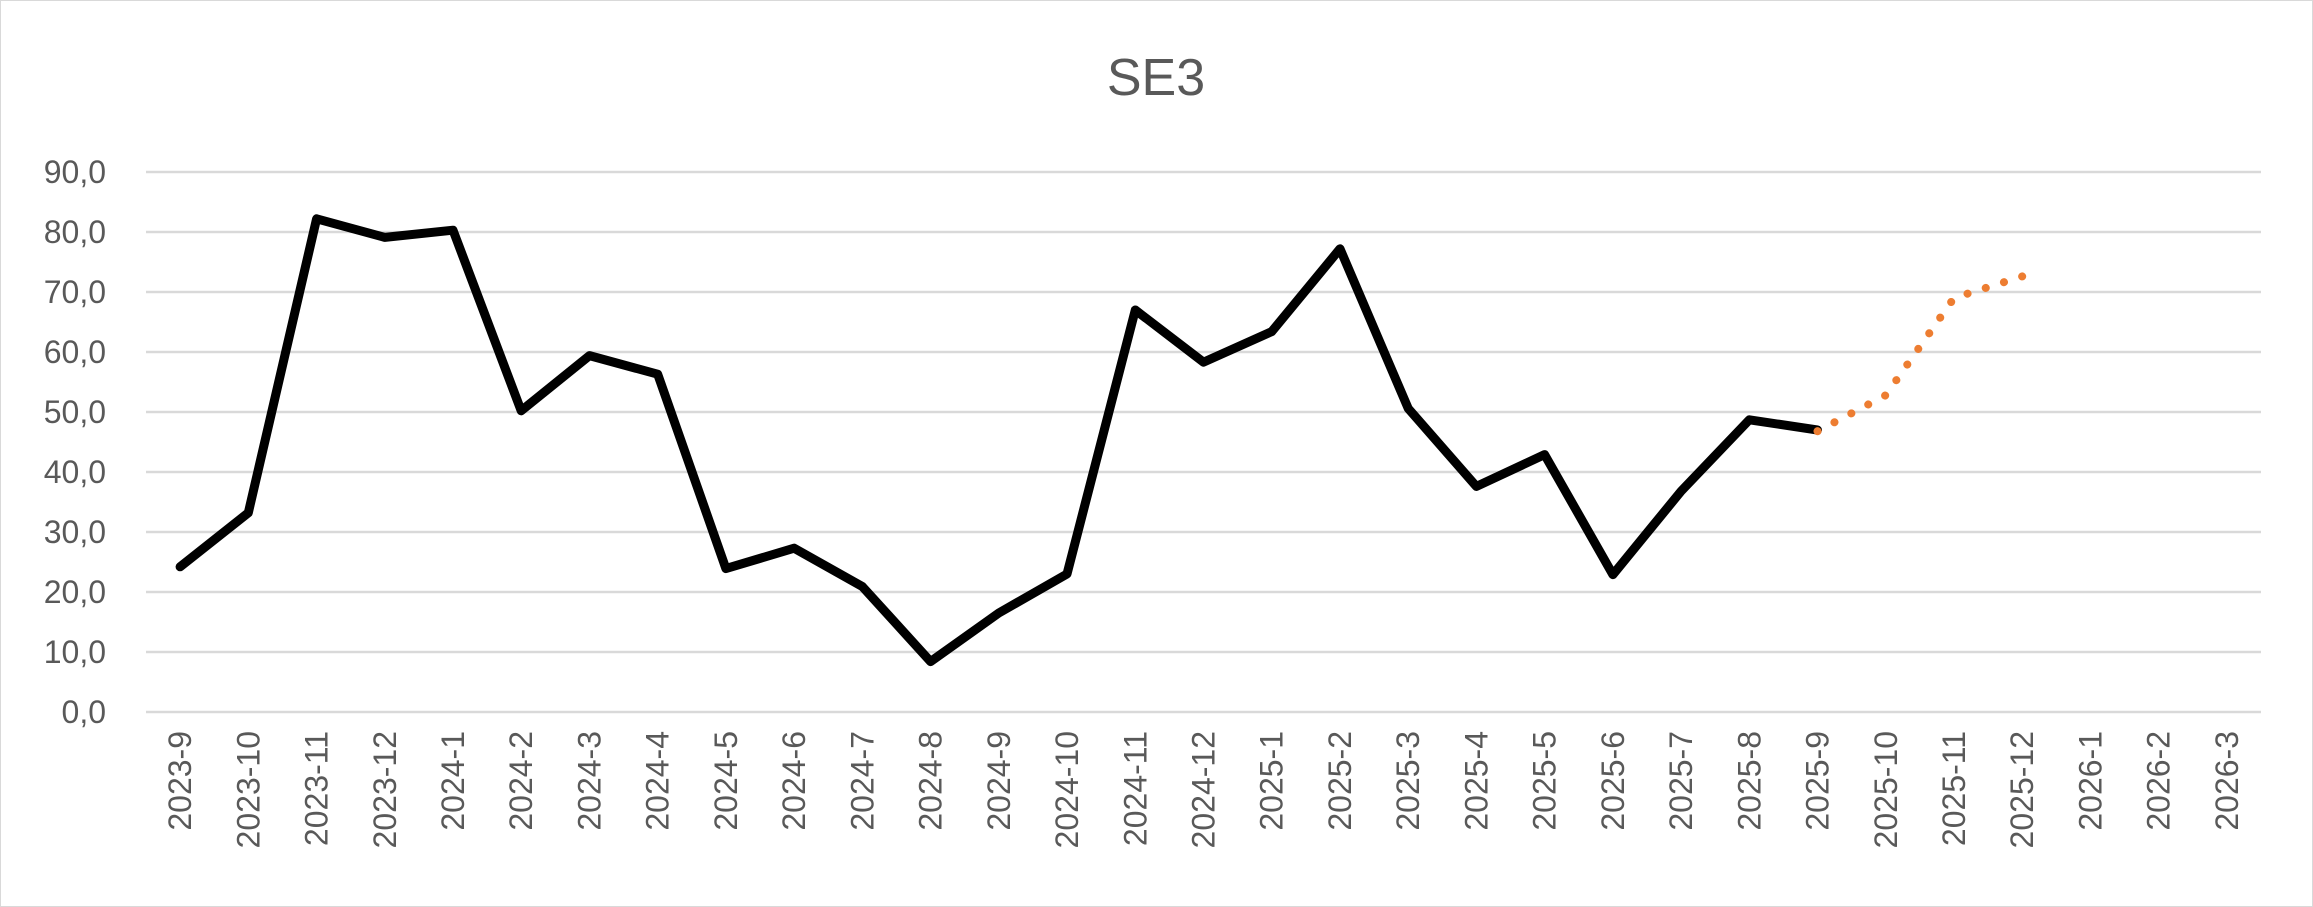  What do you see at coordinates (658, 781) in the screenshot?
I see `x-tick-label: 2024-4` at bounding box center [658, 781].